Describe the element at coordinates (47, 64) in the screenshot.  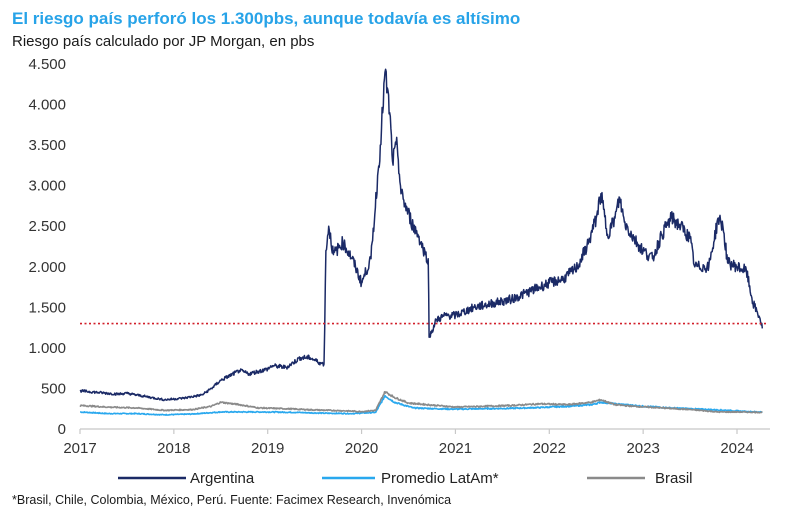
I see `y-tick-label: 4.500` at that location.